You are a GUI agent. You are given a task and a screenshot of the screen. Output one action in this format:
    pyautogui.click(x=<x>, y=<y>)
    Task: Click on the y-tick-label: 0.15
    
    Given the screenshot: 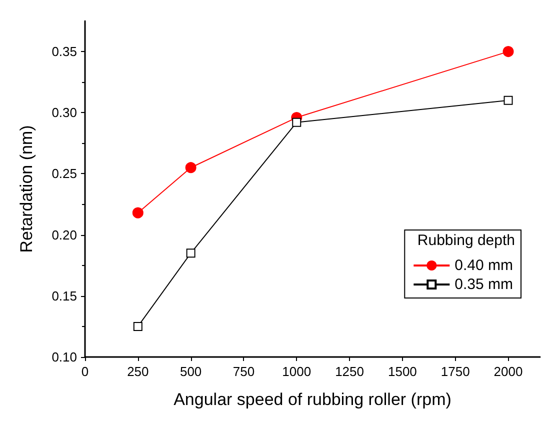 What is the action you would take?
    pyautogui.click(x=64, y=296)
    